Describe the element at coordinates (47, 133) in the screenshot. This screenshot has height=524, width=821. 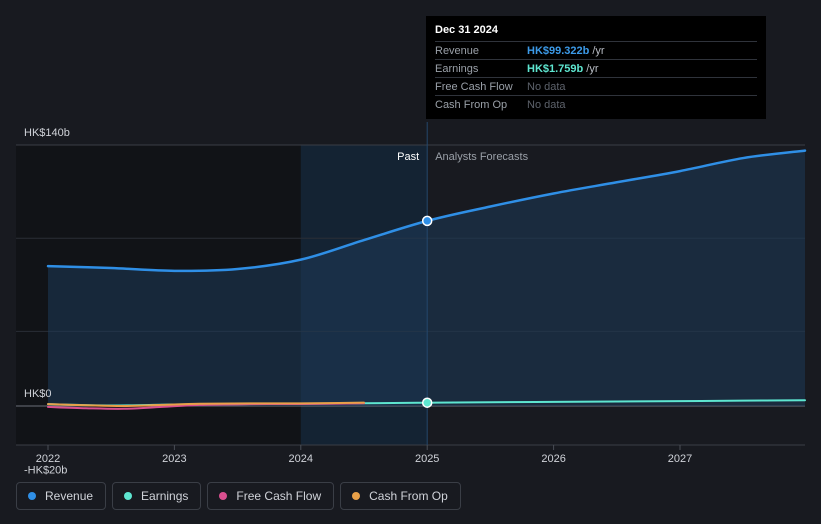
I see `y-tick-label: HK$140b` at that location.